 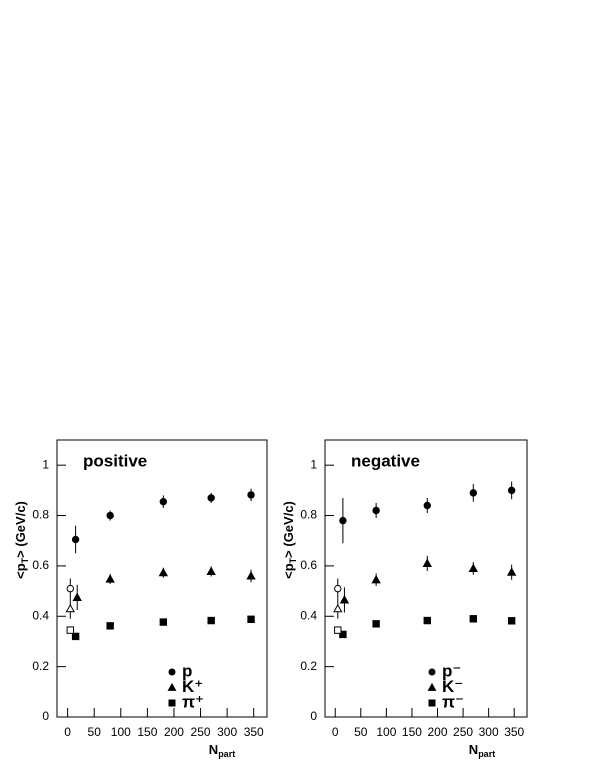 I want to click on chart-title: negative, so click(x=385, y=460).